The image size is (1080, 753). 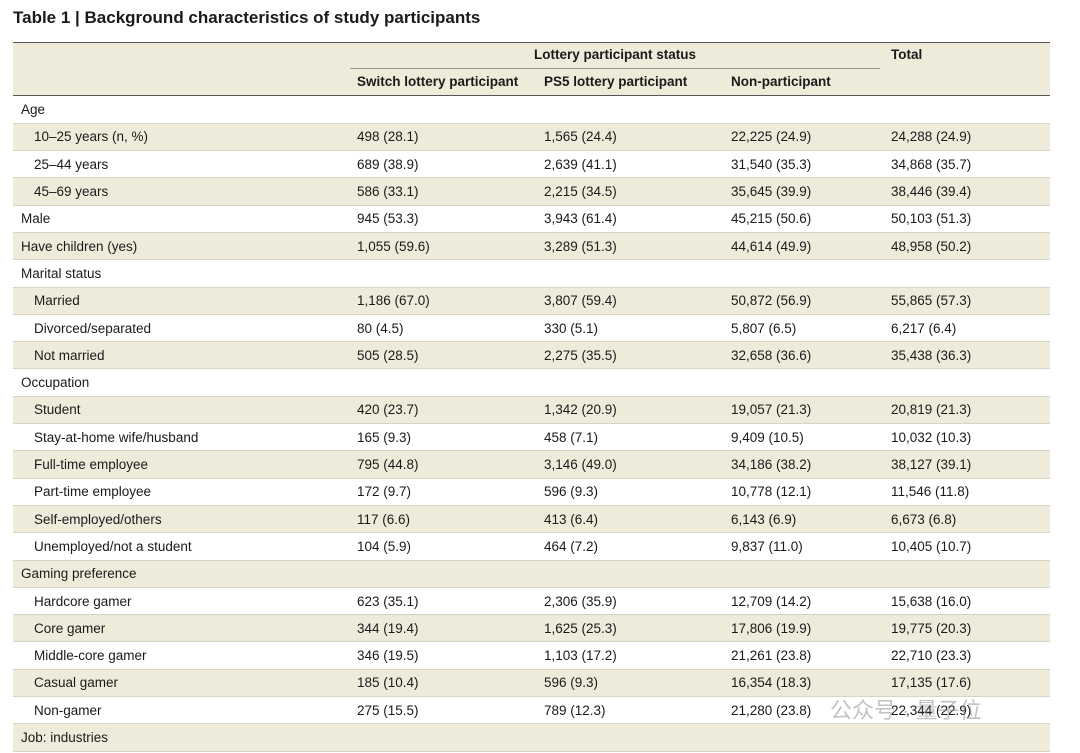 What do you see at coordinates (771, 192) in the screenshot?
I see `cell: 35,645 (39.9)` at bounding box center [771, 192].